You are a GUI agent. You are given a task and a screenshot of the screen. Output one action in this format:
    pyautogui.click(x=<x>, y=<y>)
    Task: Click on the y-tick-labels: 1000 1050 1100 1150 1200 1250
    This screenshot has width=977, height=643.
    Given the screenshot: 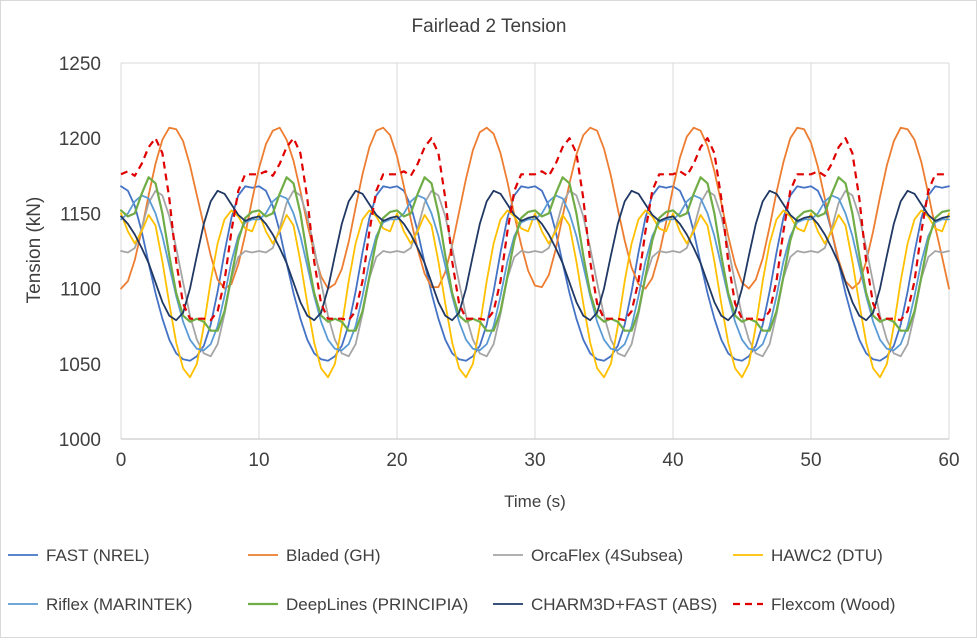 What is the action you would take?
    pyautogui.click(x=80, y=252)
    